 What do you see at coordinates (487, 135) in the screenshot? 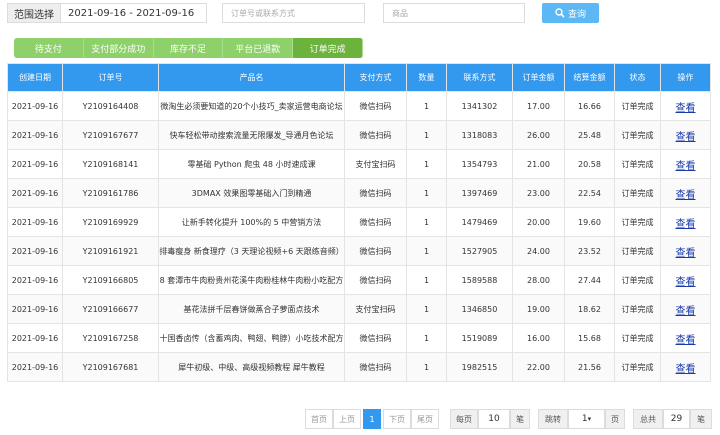
I see `masked-suffix: 8083` at bounding box center [487, 135].